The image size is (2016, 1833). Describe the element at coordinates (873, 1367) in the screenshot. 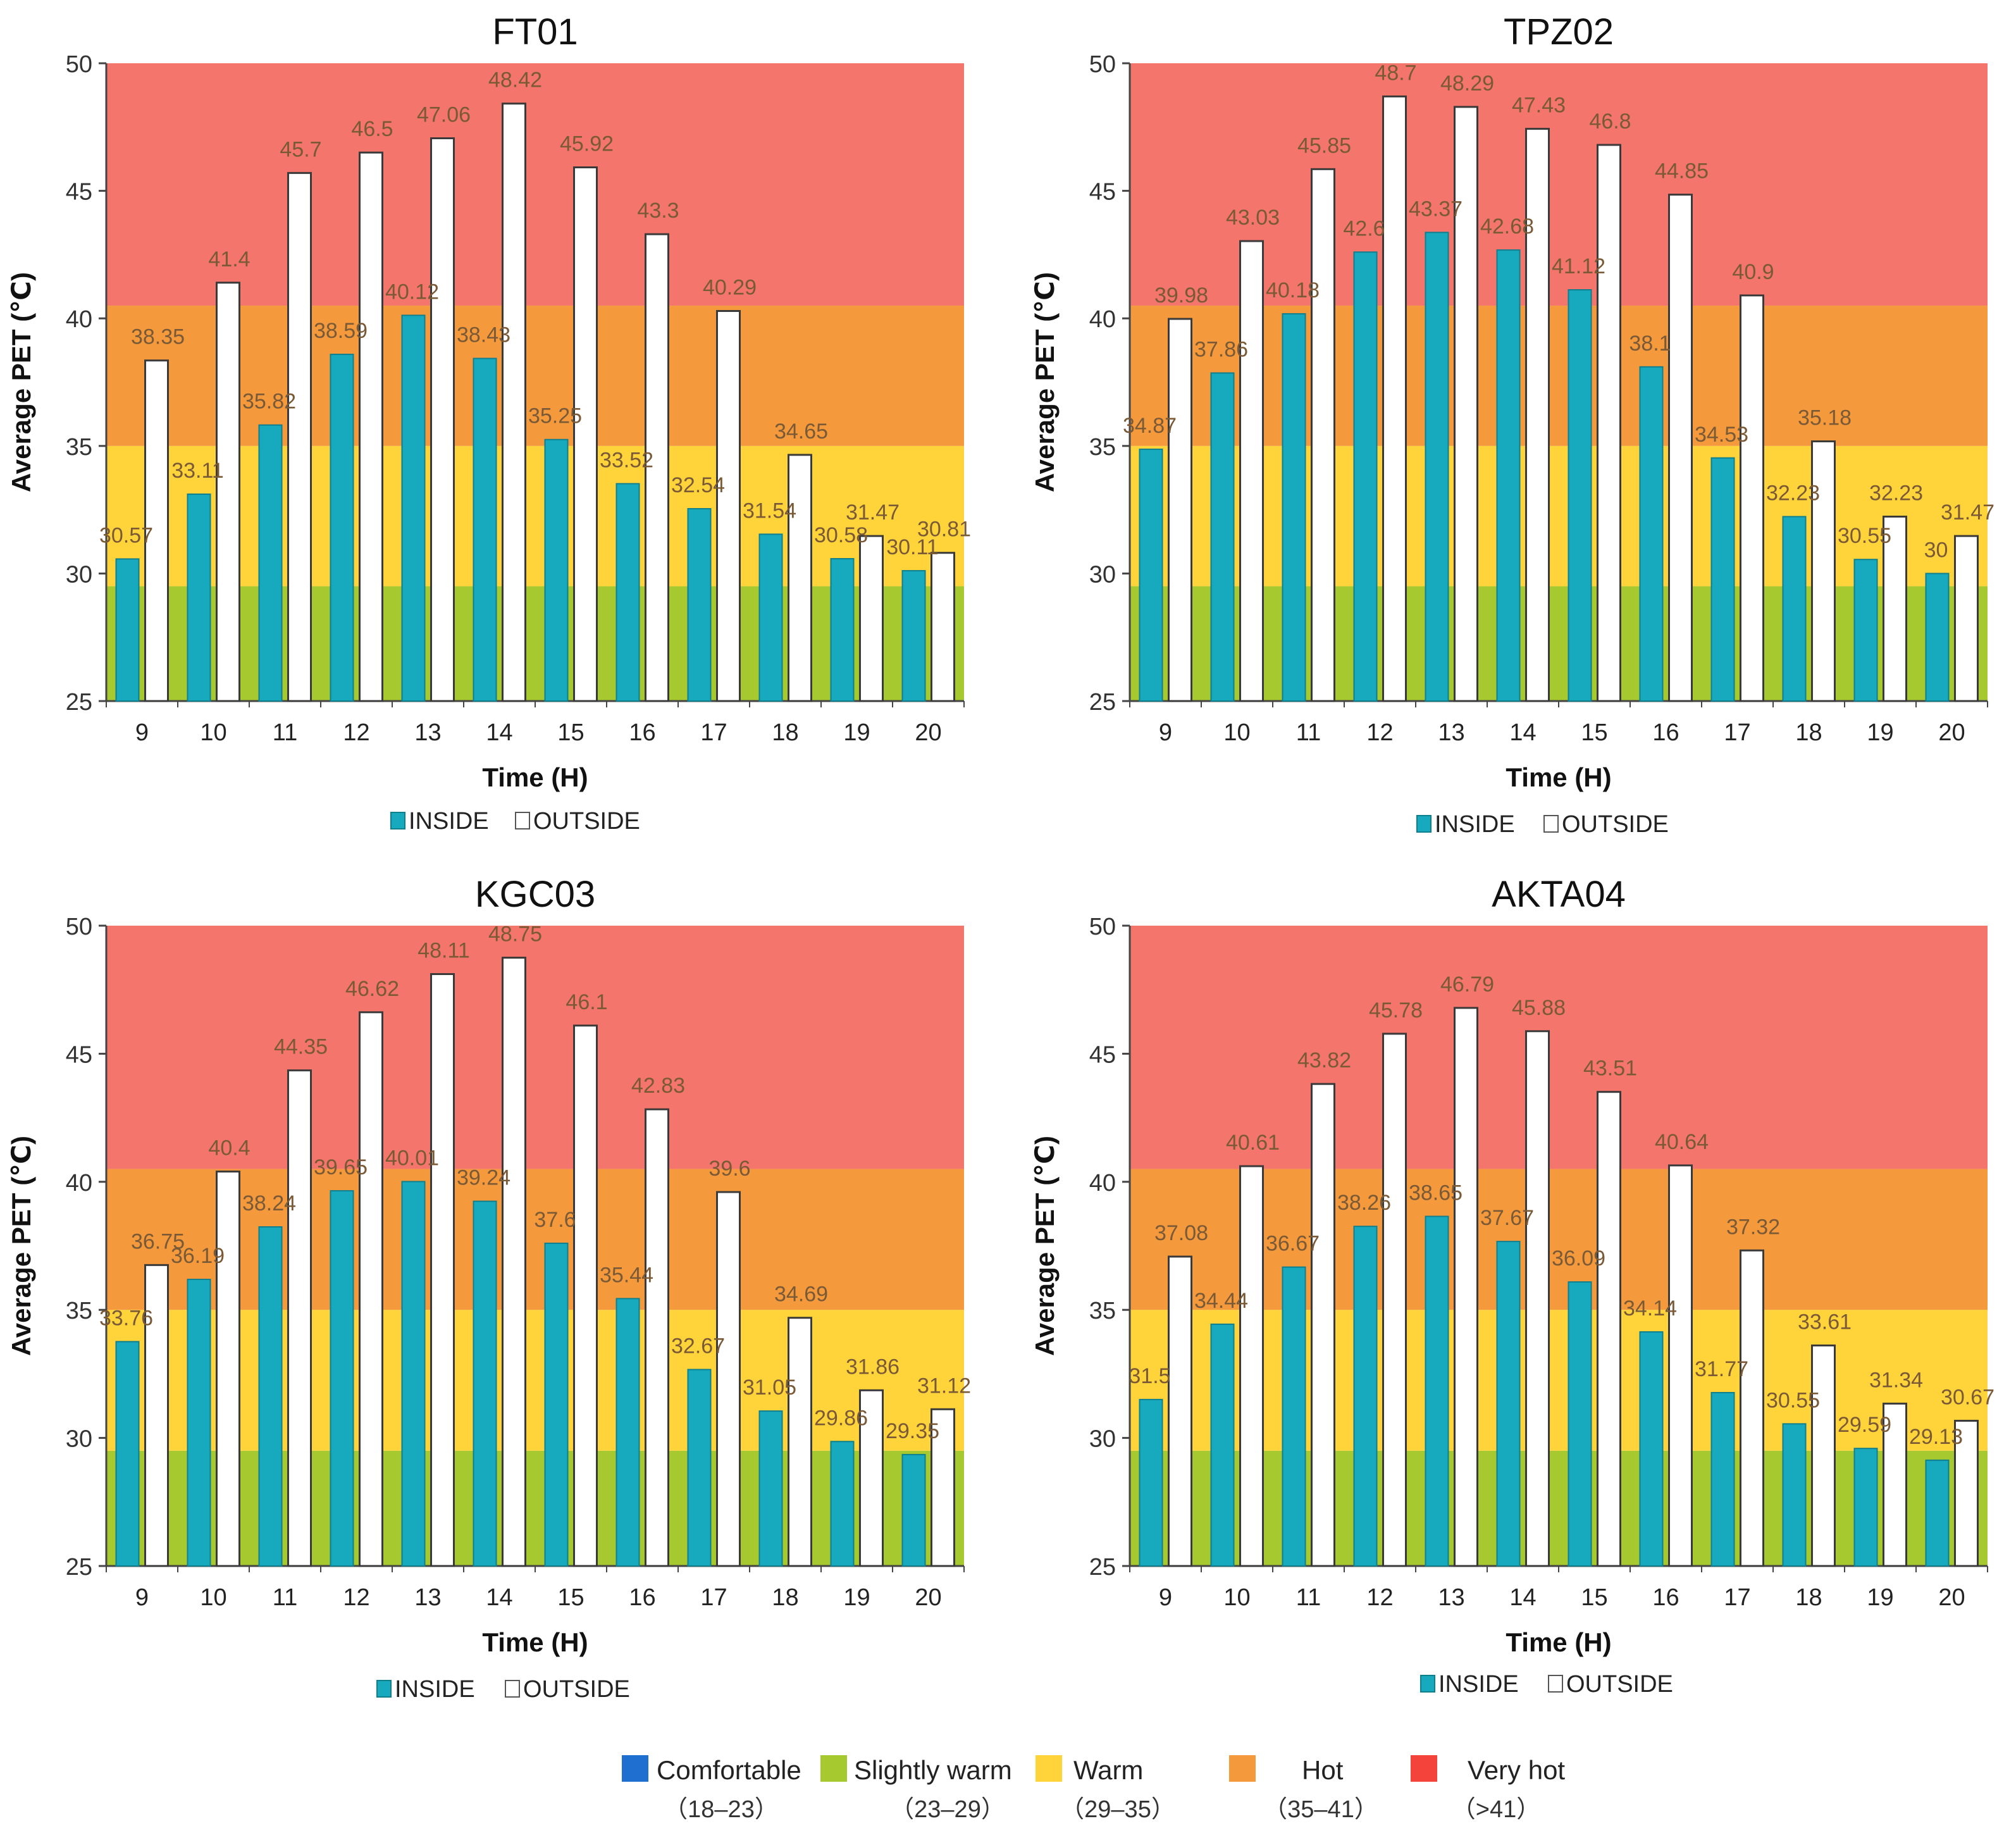

I see `data-label-outside: 31.86` at that location.